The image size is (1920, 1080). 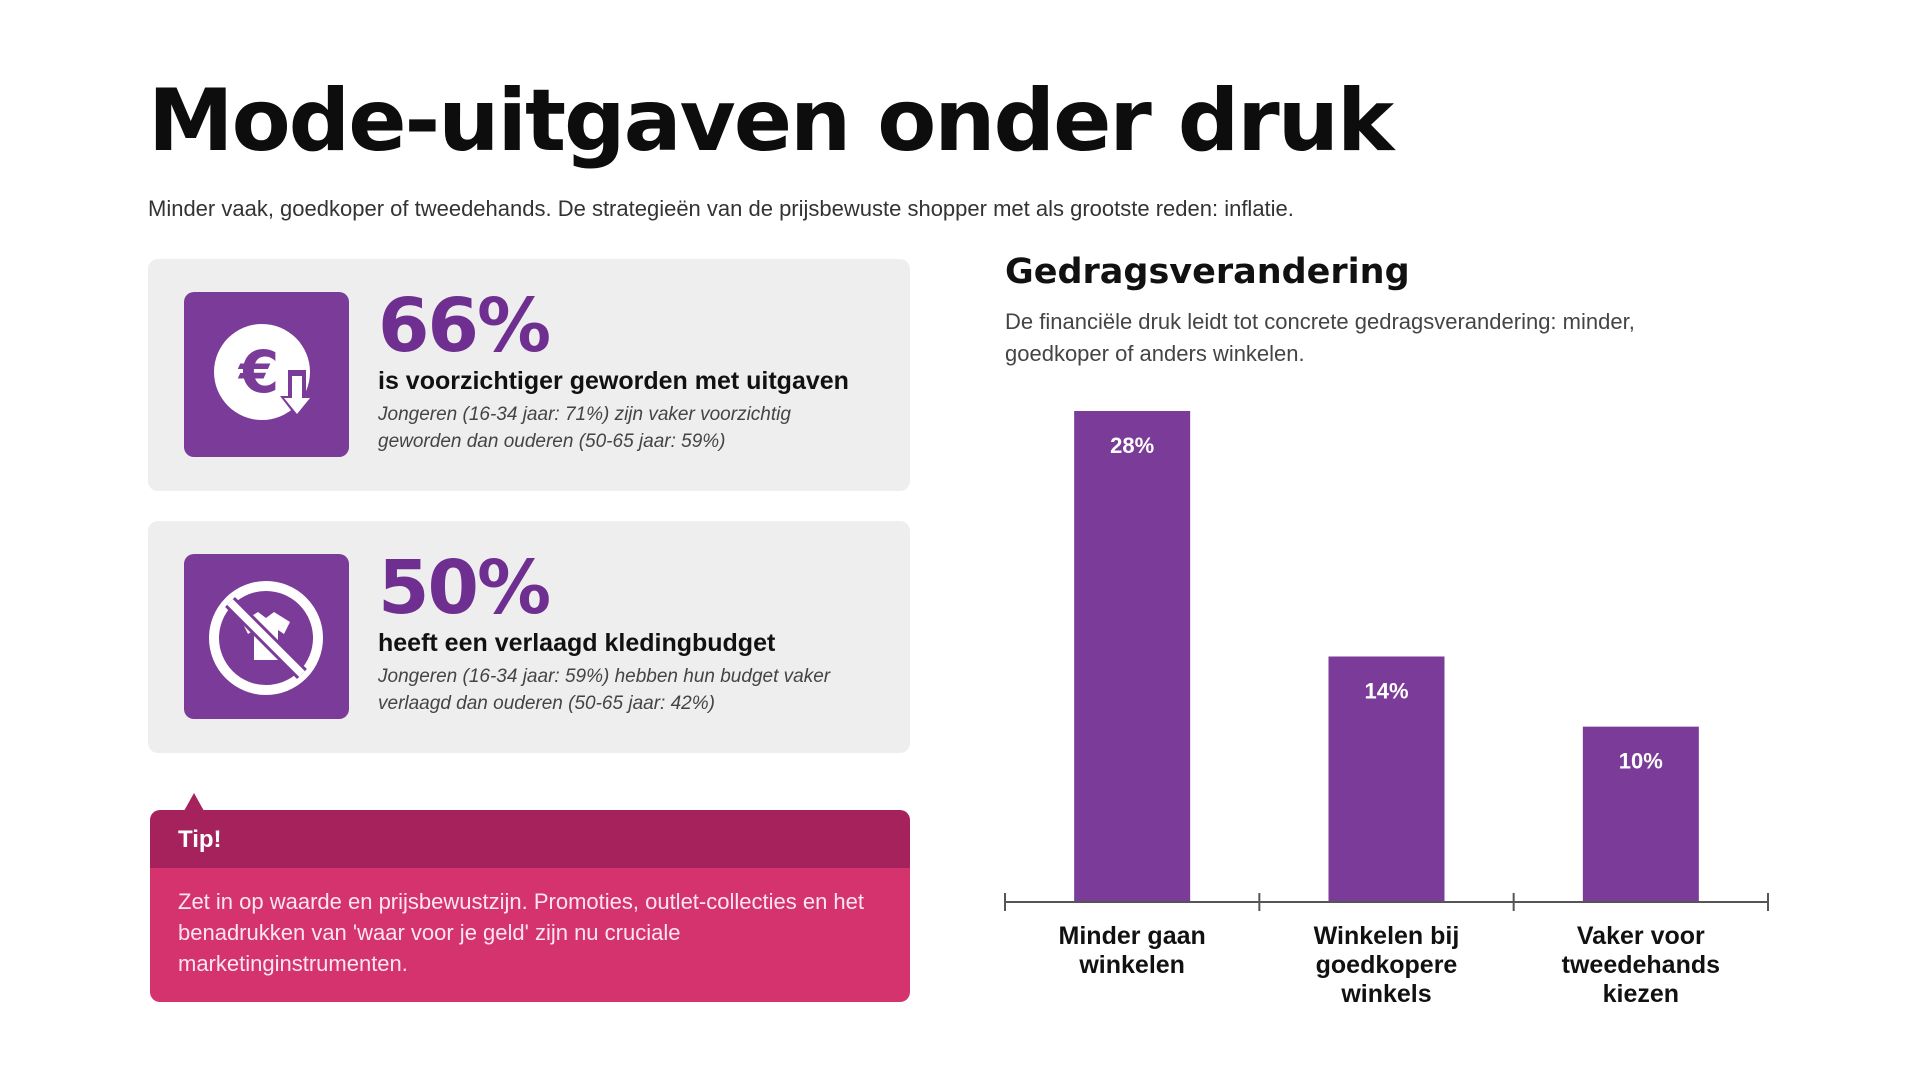 What do you see at coordinates (464, 326) in the screenshot?
I see `stat-percent: 66%` at bounding box center [464, 326].